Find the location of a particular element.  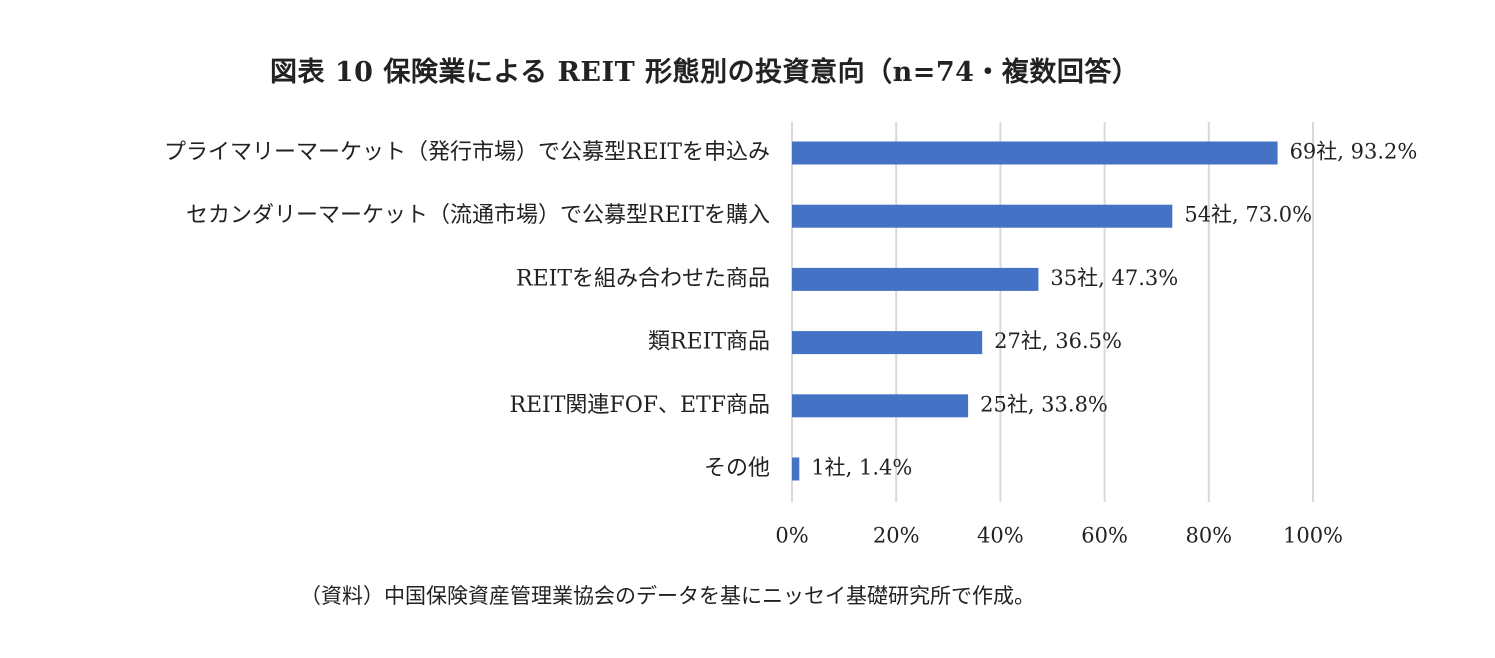

category-label: セカンダリーマーケット（流通市場）で公募型REITを購入 is located at coordinates (478, 215).